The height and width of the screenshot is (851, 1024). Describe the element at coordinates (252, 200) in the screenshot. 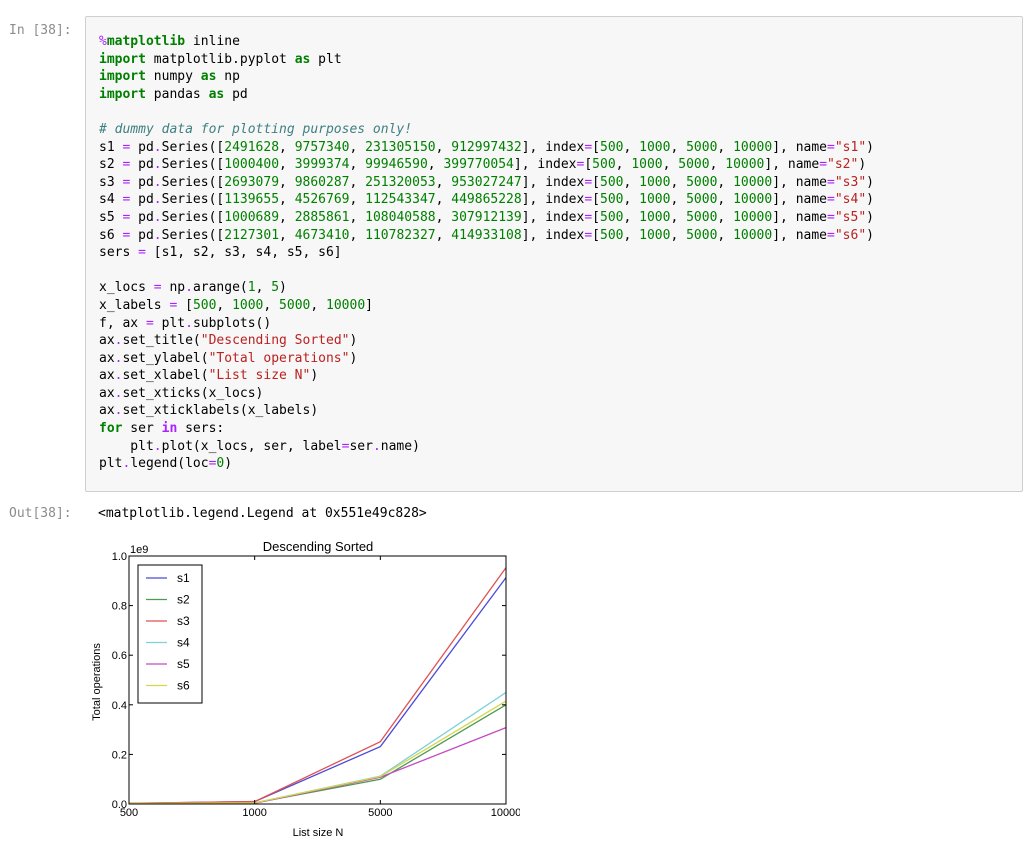

I see `code-token: 1139655` at that location.